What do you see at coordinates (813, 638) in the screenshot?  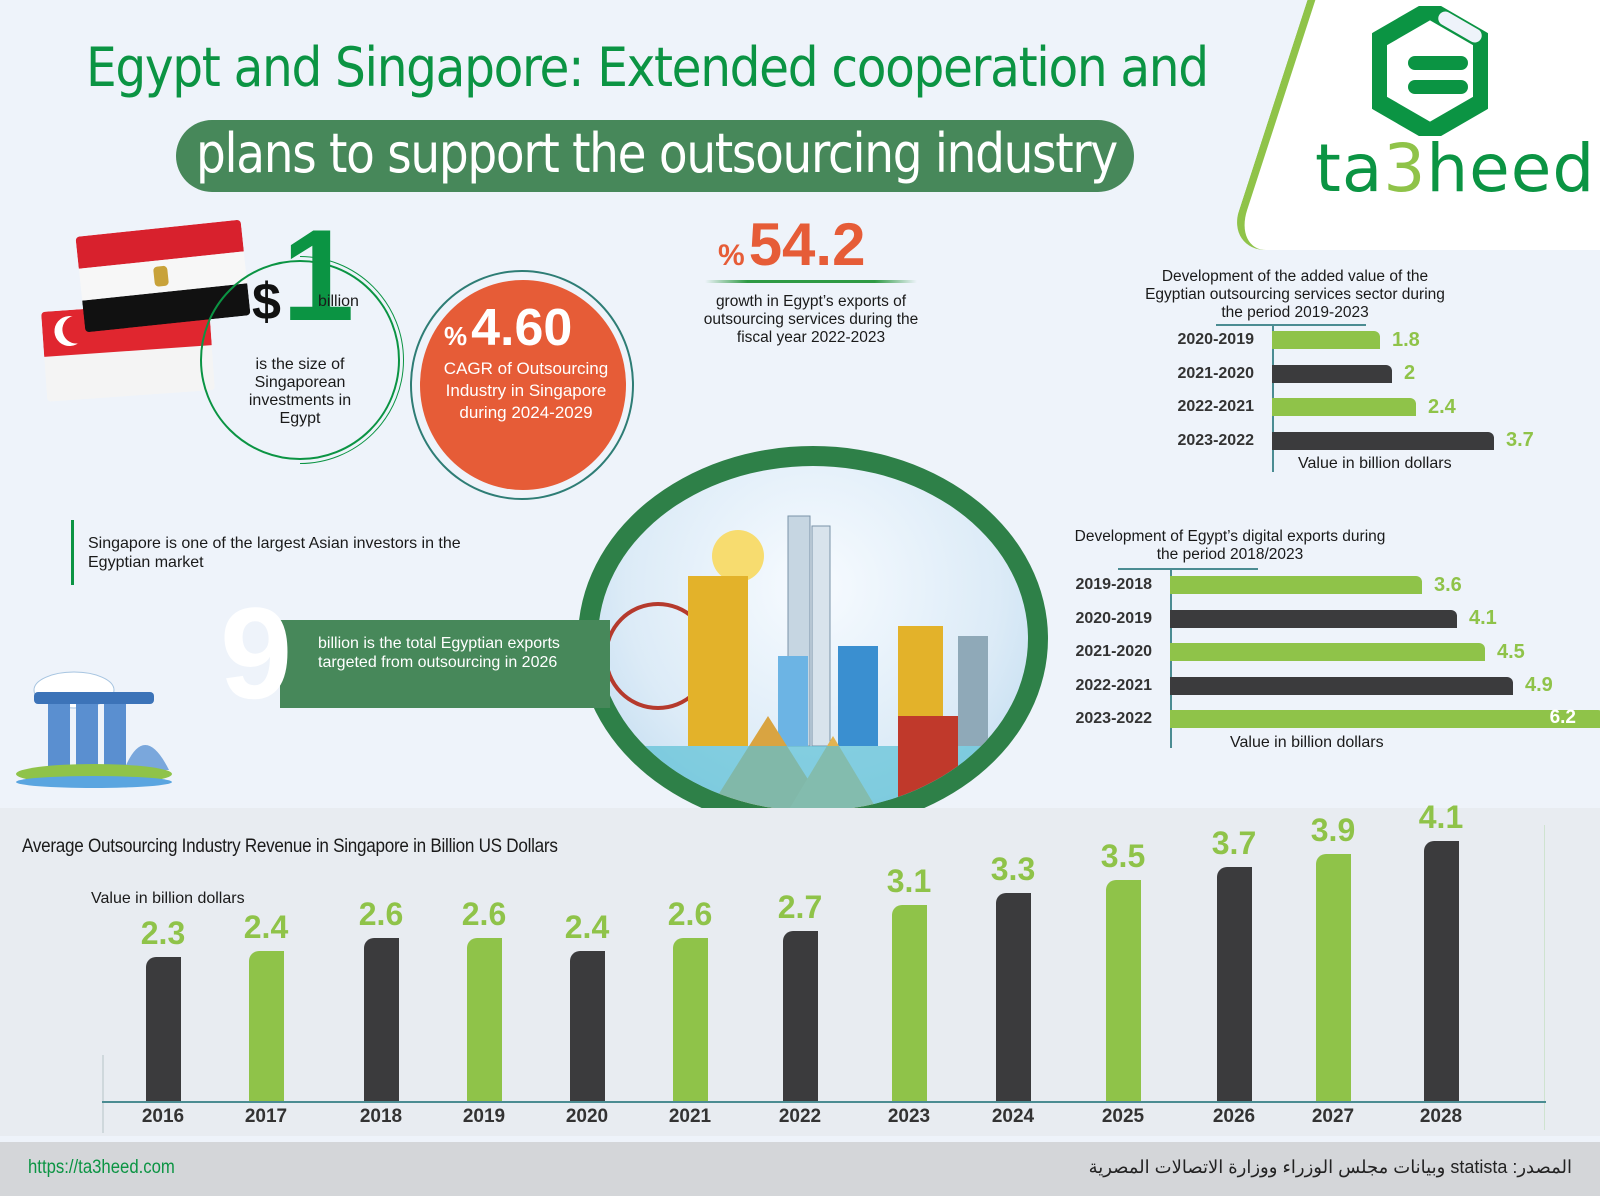 I see `city-illustration` at bounding box center [813, 638].